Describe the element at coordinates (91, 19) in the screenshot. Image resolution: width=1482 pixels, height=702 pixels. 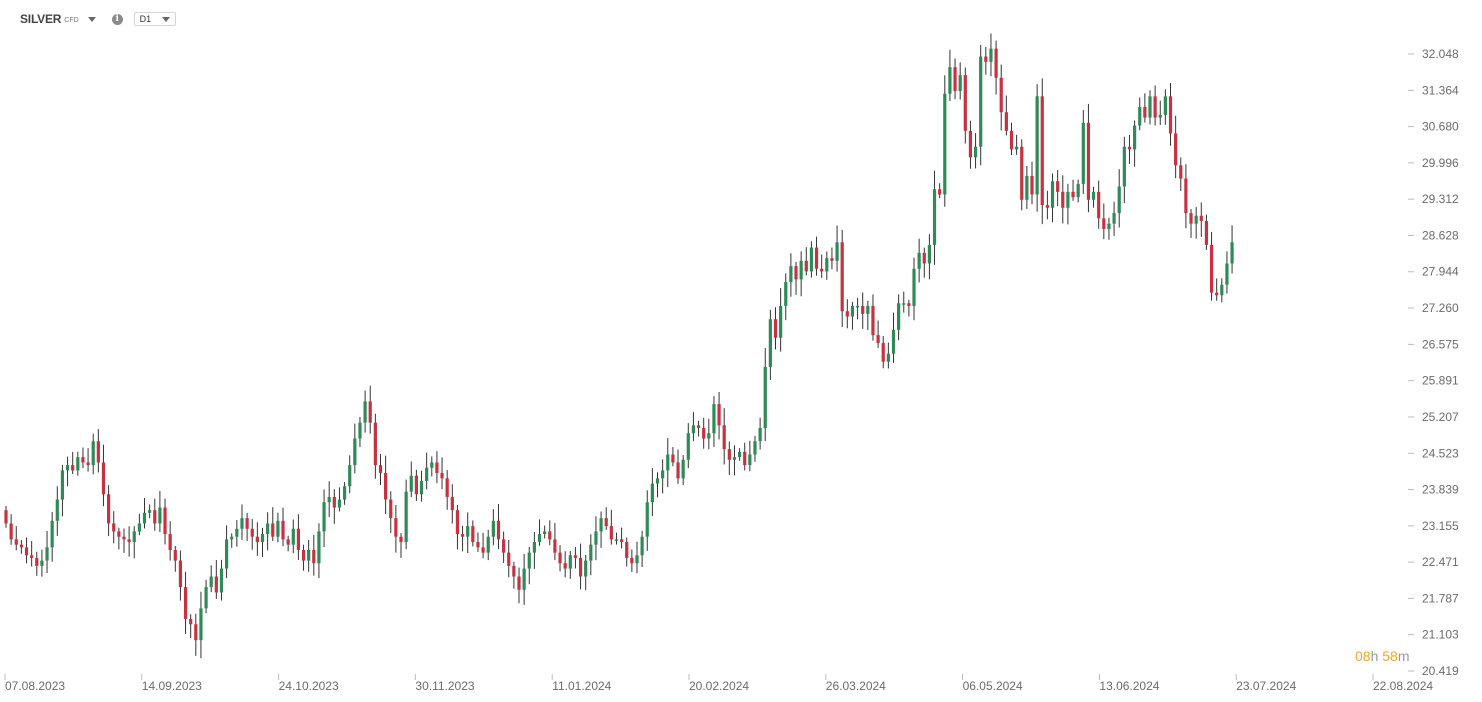
I see `symbol-dropdown-icon` at that location.